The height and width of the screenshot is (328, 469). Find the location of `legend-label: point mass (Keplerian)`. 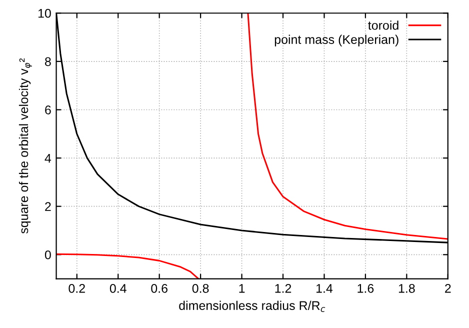

legend-label: point mass (Keplerian) is located at coordinates (336, 40).